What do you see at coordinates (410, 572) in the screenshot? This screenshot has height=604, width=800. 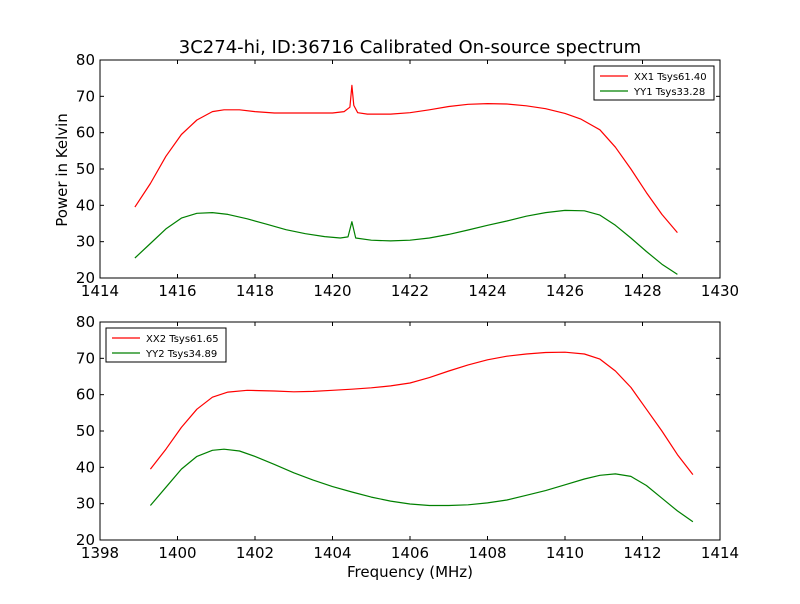 I see `x-axis-label-bottom: Frequency (MHz)` at bounding box center [410, 572].